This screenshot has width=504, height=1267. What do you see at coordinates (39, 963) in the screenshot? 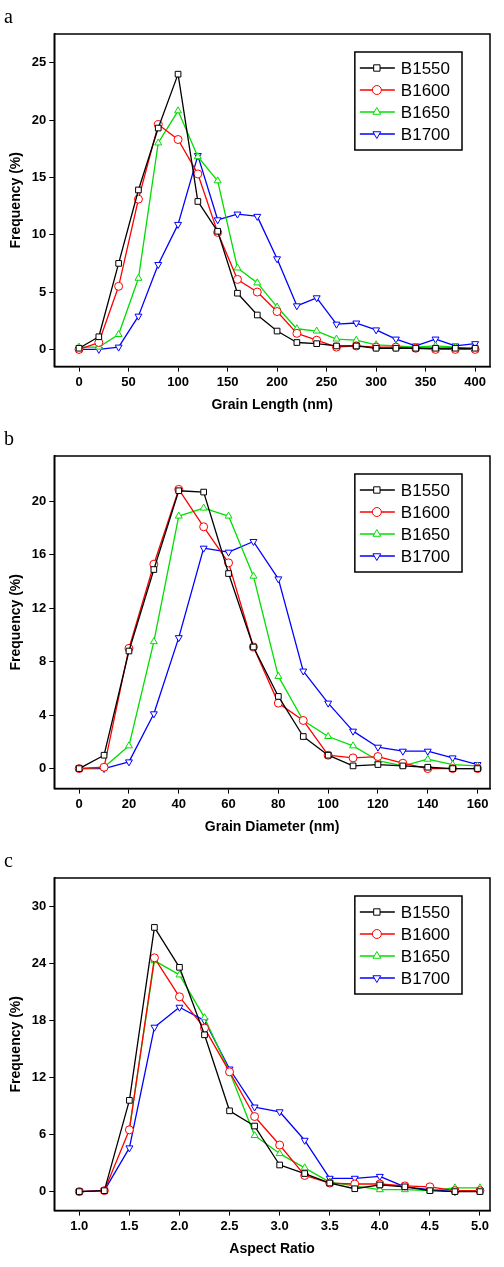
I see `y-tick-label: 24` at bounding box center [39, 963].